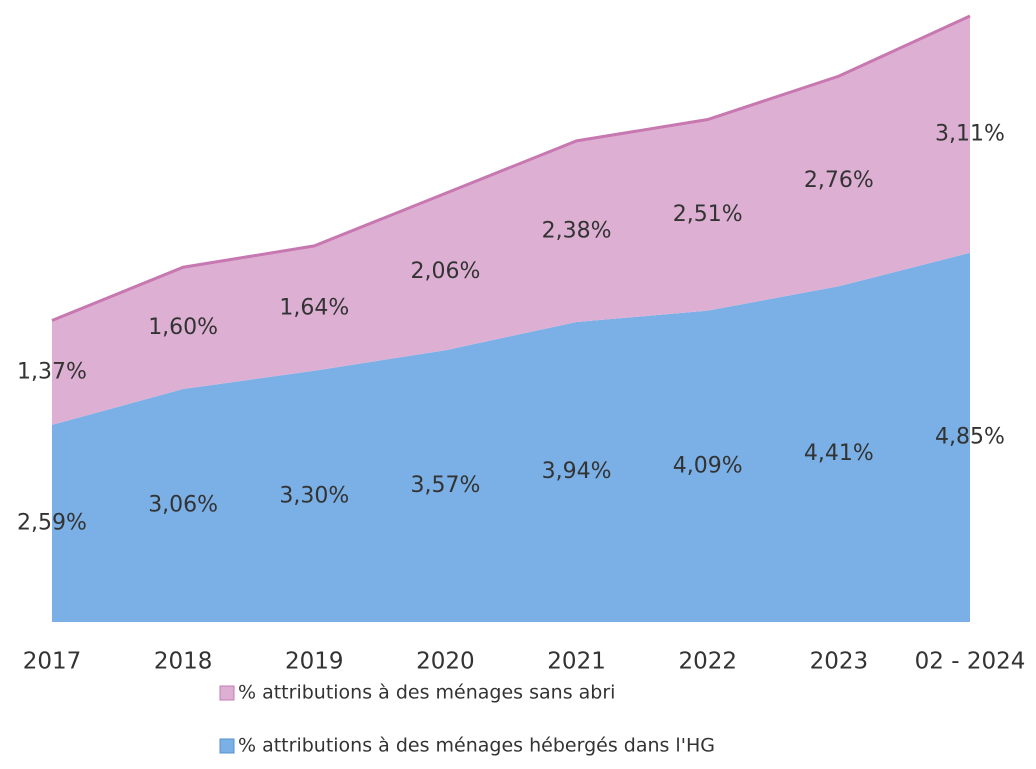 Image resolution: width=1036 pixels, height=769 pixels. I want to click on x-tick-label: 02 - 2024, so click(970, 662).